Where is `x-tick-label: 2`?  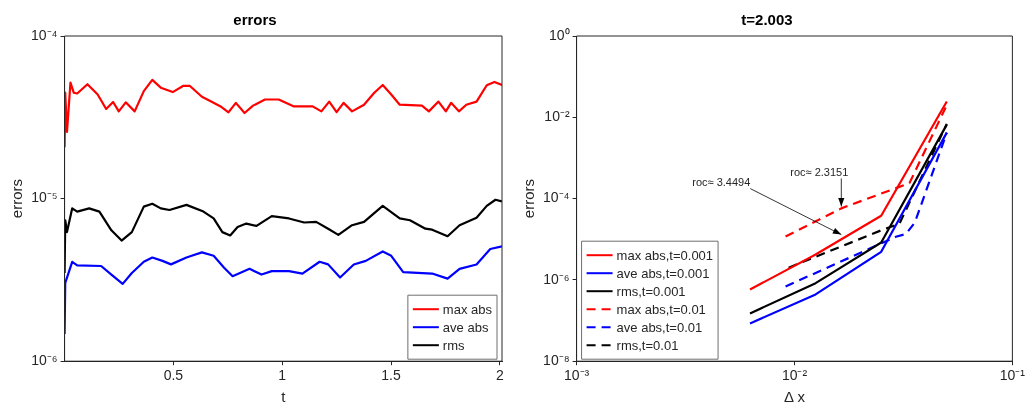 x-tick-label: 2 is located at coordinates (499, 375).